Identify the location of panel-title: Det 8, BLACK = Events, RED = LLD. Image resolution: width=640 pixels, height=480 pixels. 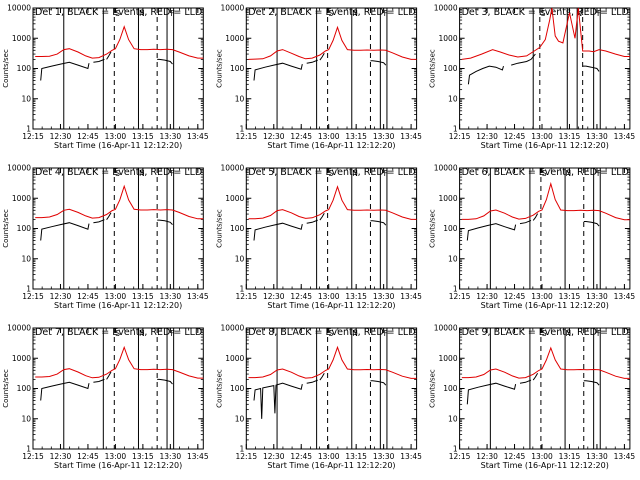
(331, 332).